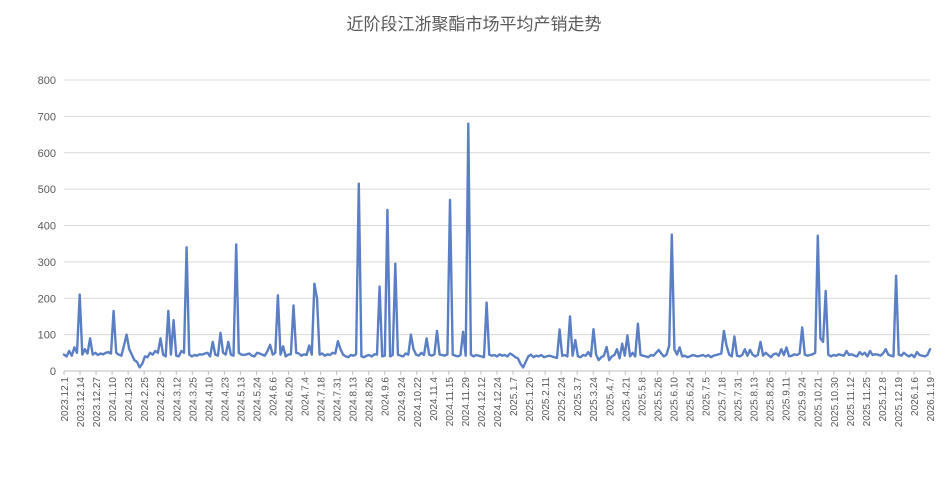 This screenshot has height=485, width=948. I want to click on y-tick-label: 600, so click(47, 154).